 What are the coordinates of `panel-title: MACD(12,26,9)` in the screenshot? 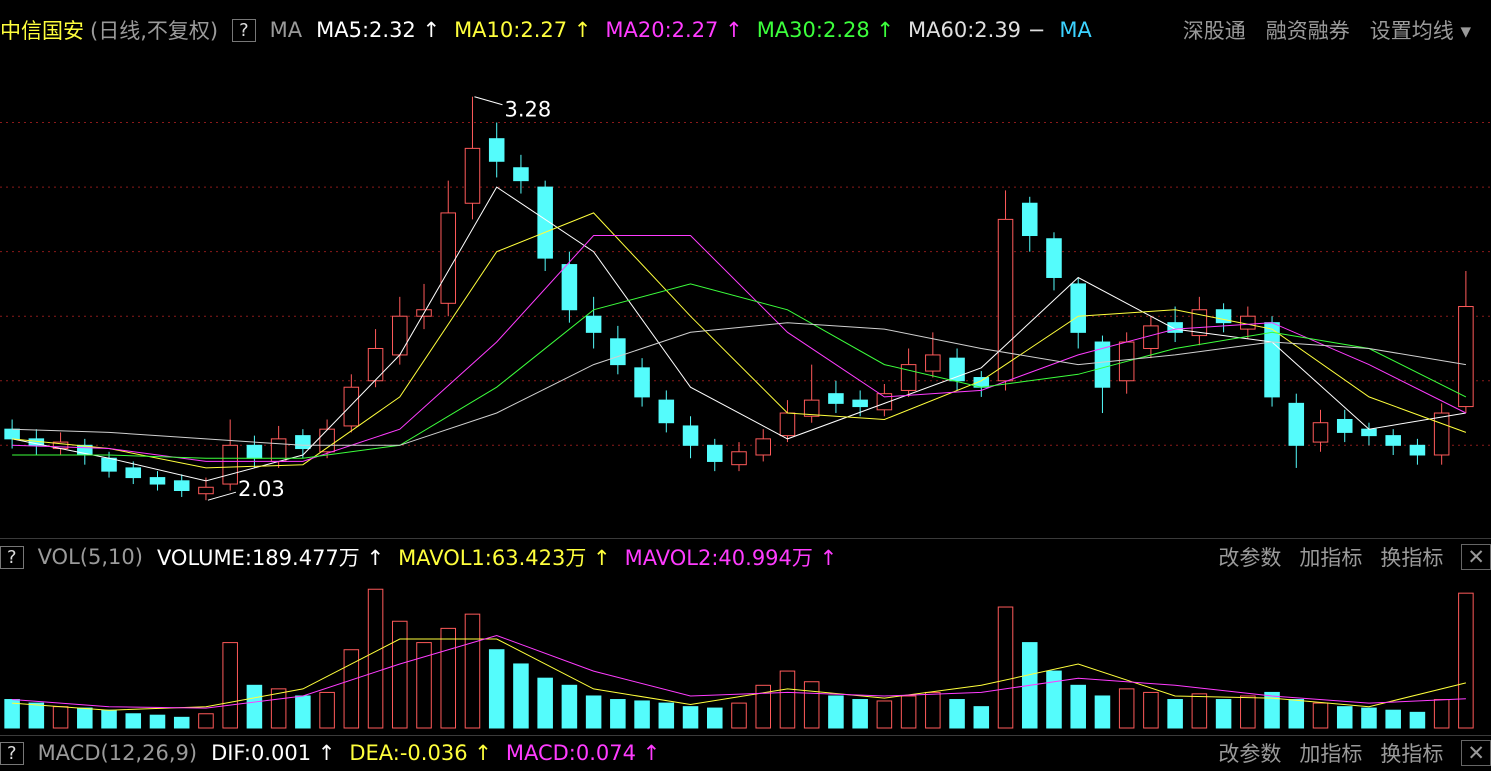 It's located at (117, 753).